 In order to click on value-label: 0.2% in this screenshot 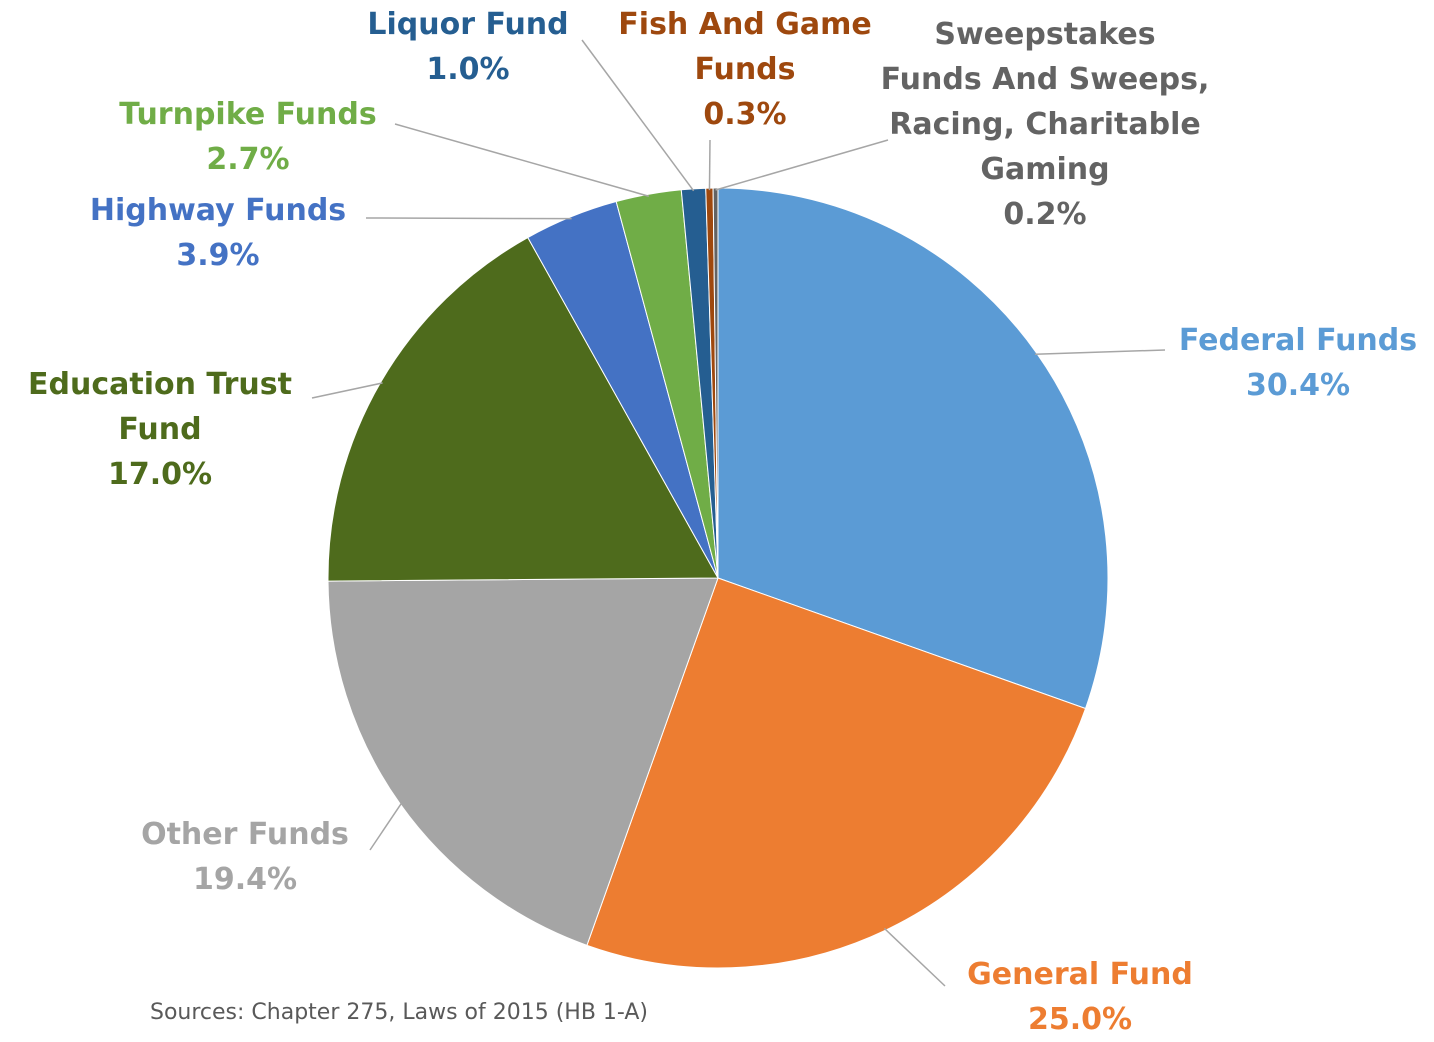, I will do `click(1045, 214)`.